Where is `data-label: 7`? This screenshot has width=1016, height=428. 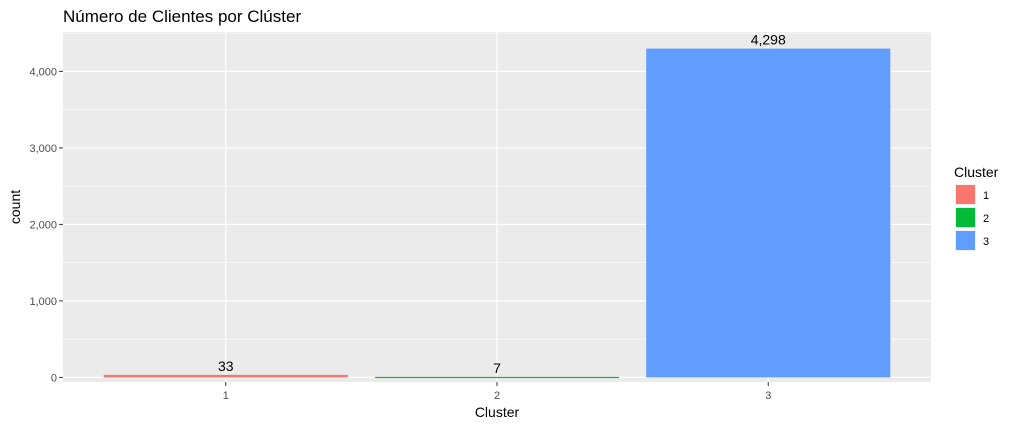
data-label: 7 is located at coordinates (497, 368).